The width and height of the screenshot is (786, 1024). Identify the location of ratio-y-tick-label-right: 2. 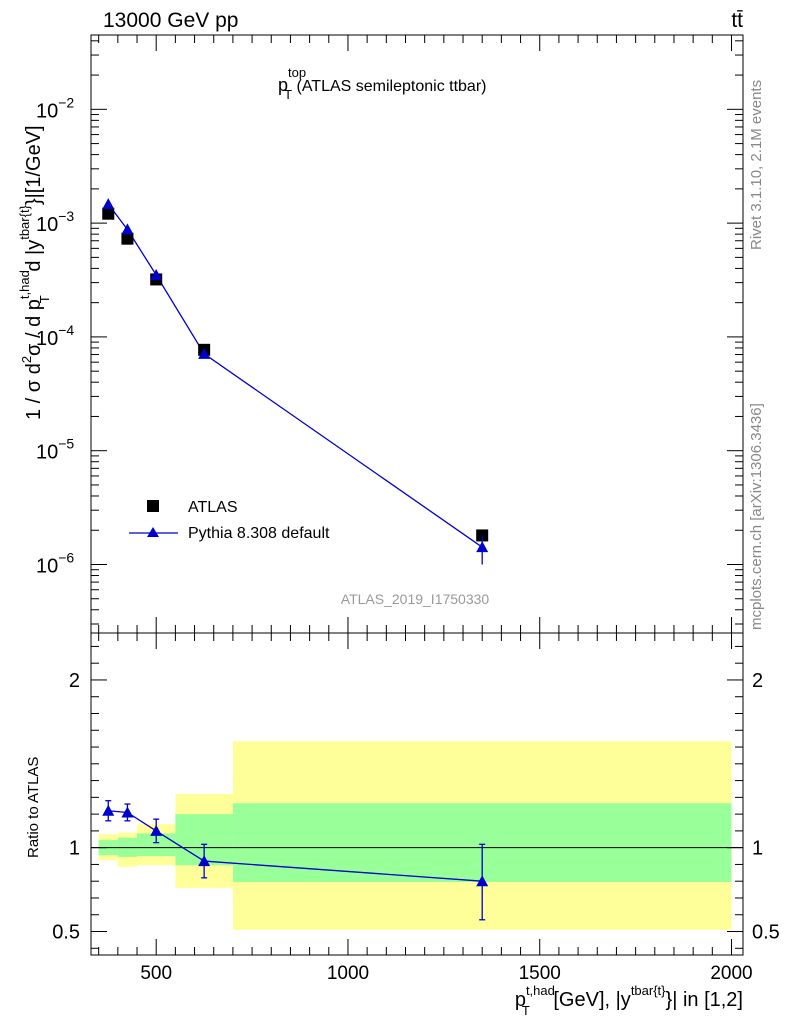
(757, 681).